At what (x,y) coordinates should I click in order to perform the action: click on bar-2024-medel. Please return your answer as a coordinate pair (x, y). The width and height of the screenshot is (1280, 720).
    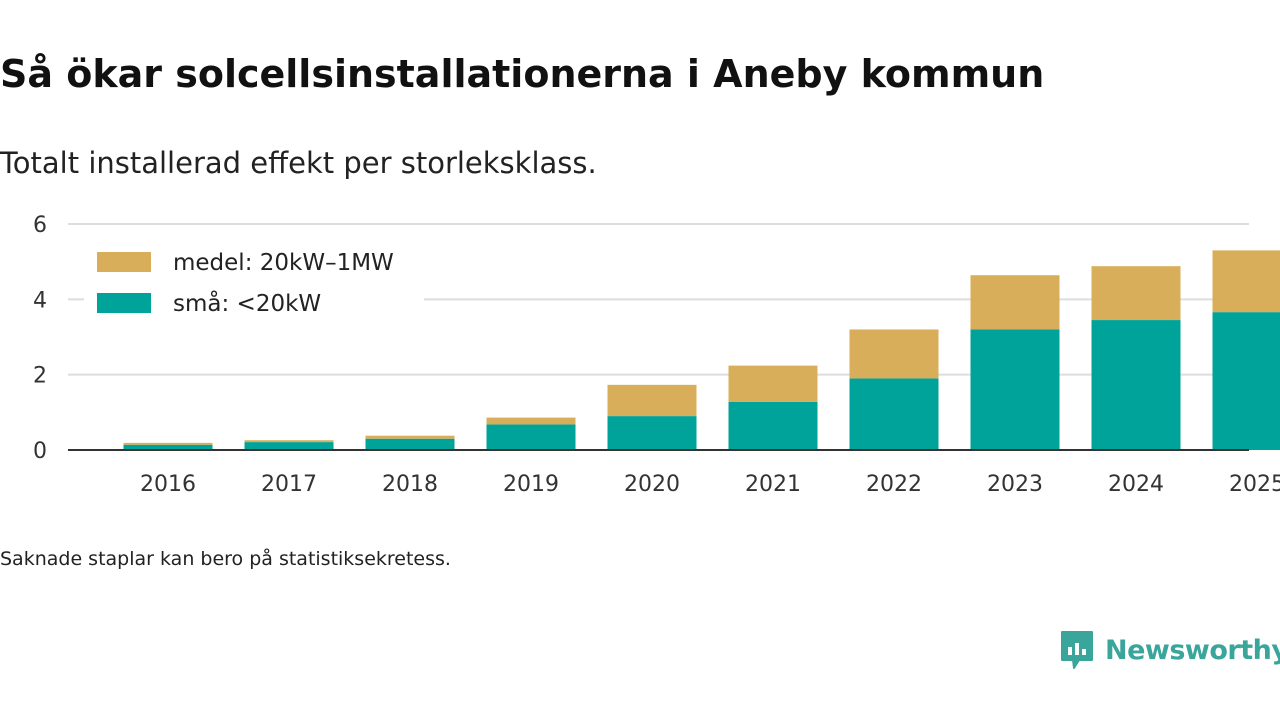
    Looking at the image, I should click on (1136, 293).